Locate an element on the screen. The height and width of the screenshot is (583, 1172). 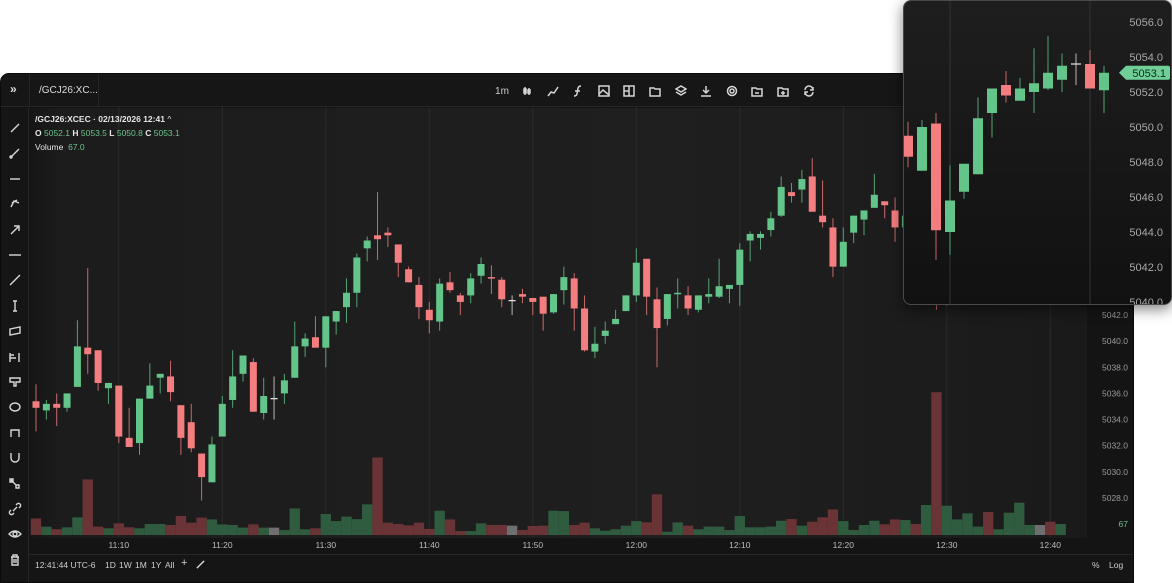
log-toggle: Log is located at coordinates (1116, 565).